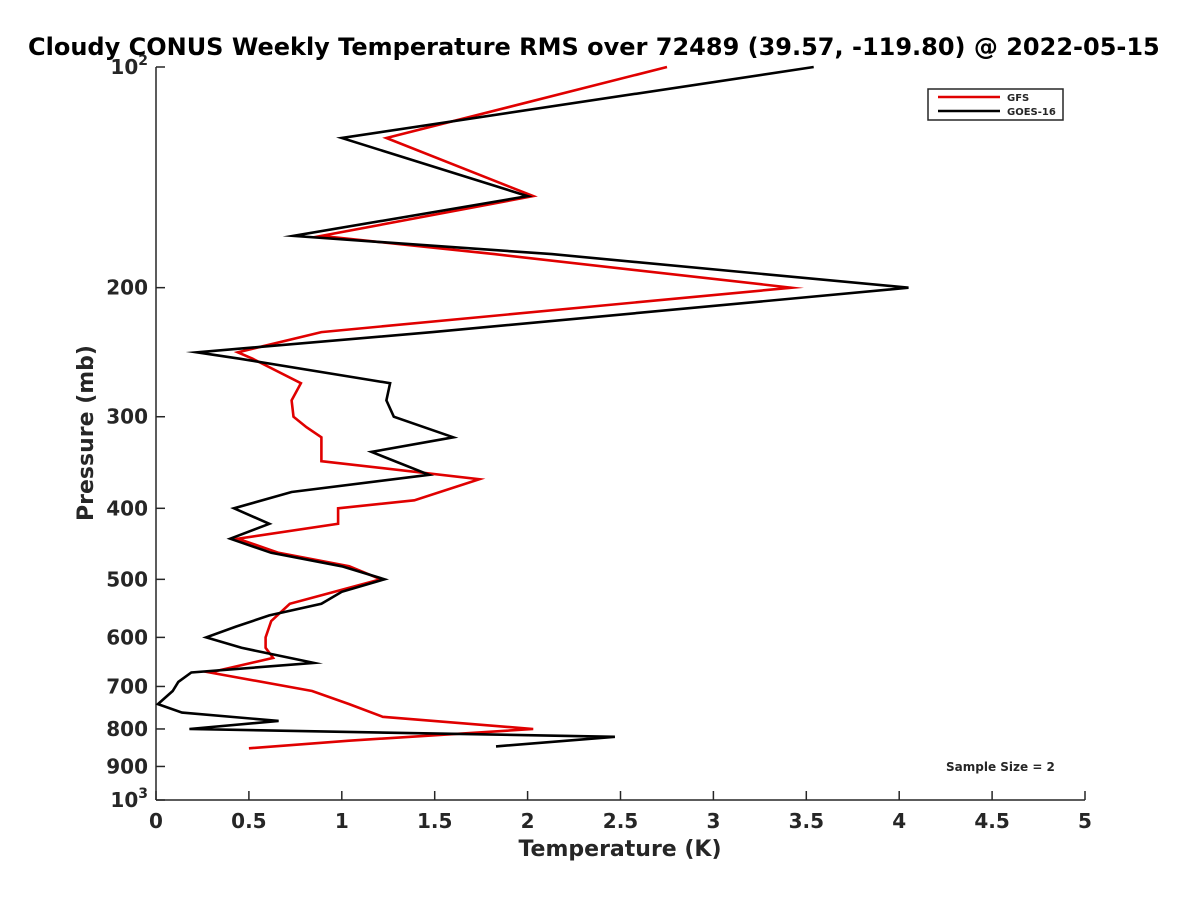 The width and height of the screenshot is (1200, 904). I want to click on y-tick-label: 300, so click(127, 417).